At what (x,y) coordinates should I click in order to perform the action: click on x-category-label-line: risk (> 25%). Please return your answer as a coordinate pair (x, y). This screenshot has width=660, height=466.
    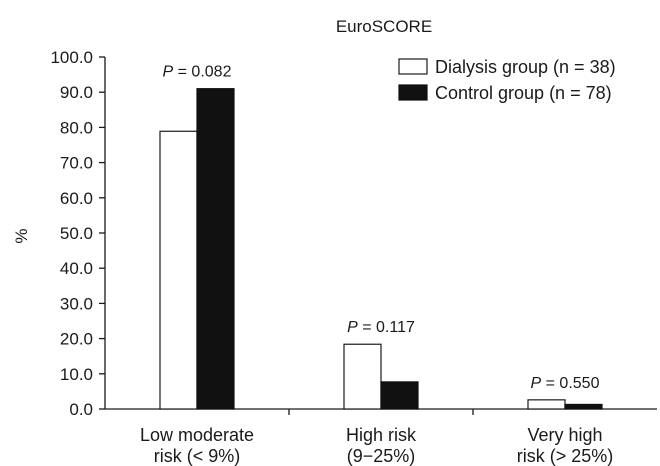
    Looking at the image, I should click on (565, 456).